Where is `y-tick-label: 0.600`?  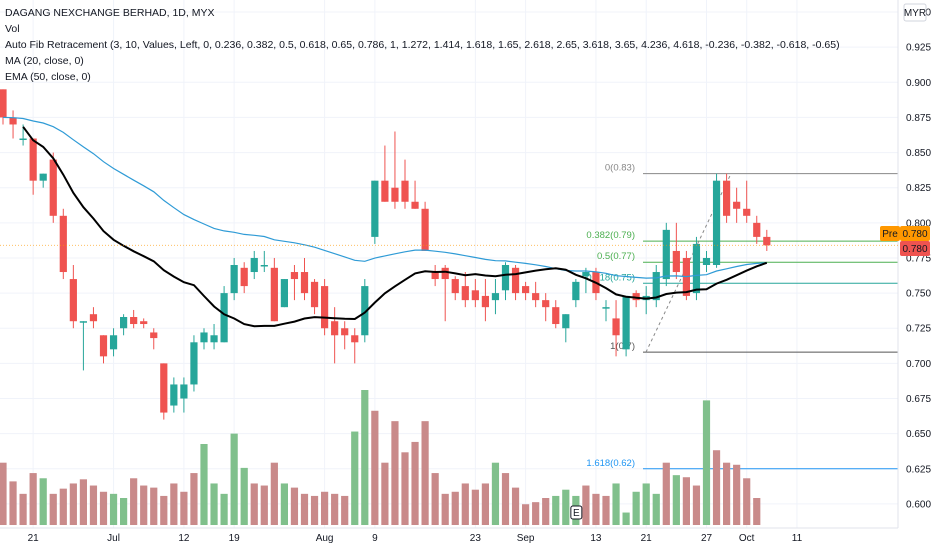 y-tick-label: 0.600 is located at coordinates (918, 504).